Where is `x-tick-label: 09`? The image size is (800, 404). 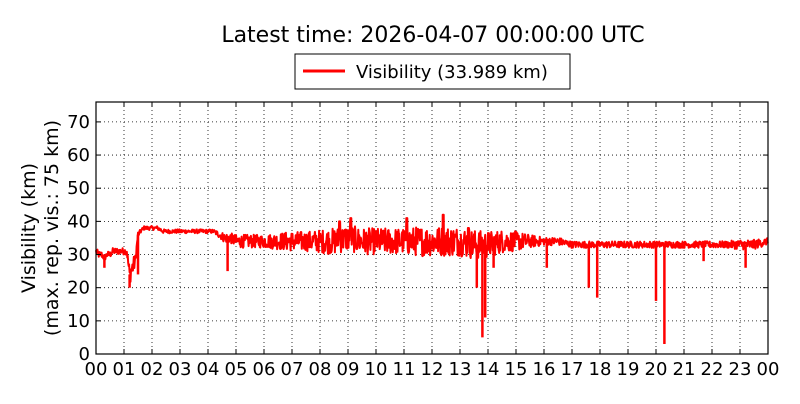 x-tick-label: 09 is located at coordinates (348, 369).